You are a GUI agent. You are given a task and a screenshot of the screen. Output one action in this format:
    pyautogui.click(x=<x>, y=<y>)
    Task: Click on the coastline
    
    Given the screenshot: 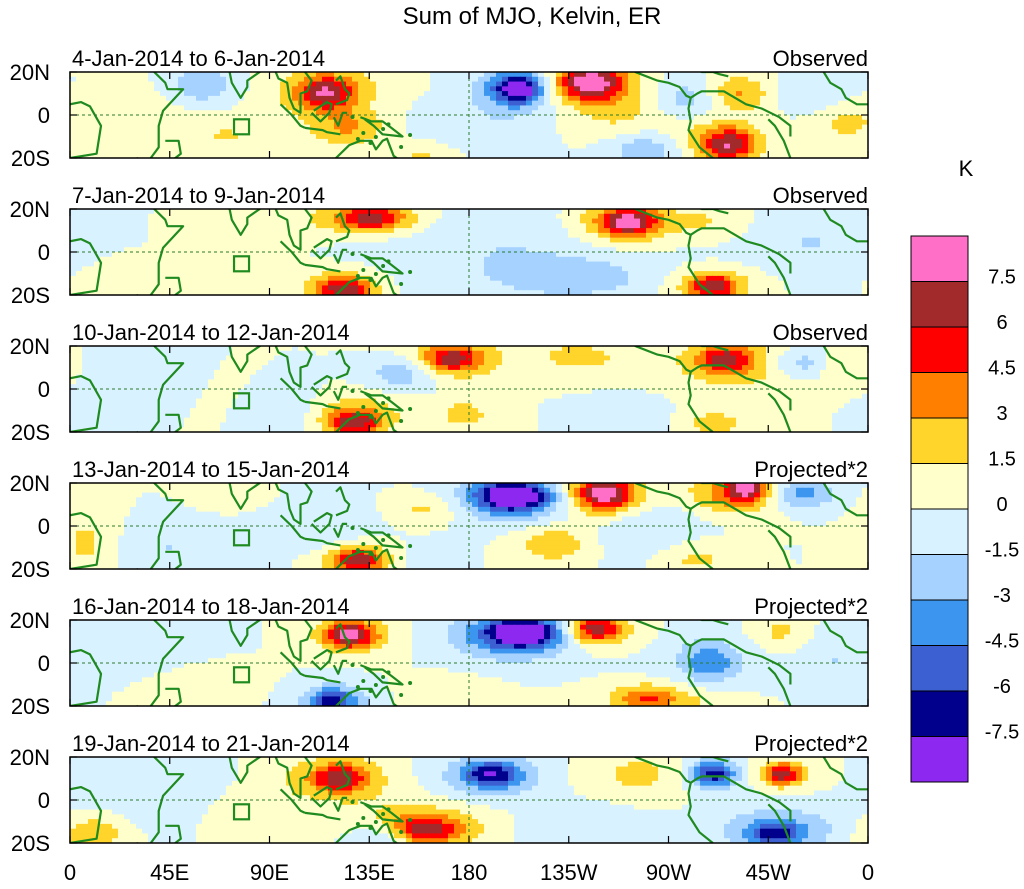 What is the action you would take?
    pyautogui.click(x=343, y=90)
    